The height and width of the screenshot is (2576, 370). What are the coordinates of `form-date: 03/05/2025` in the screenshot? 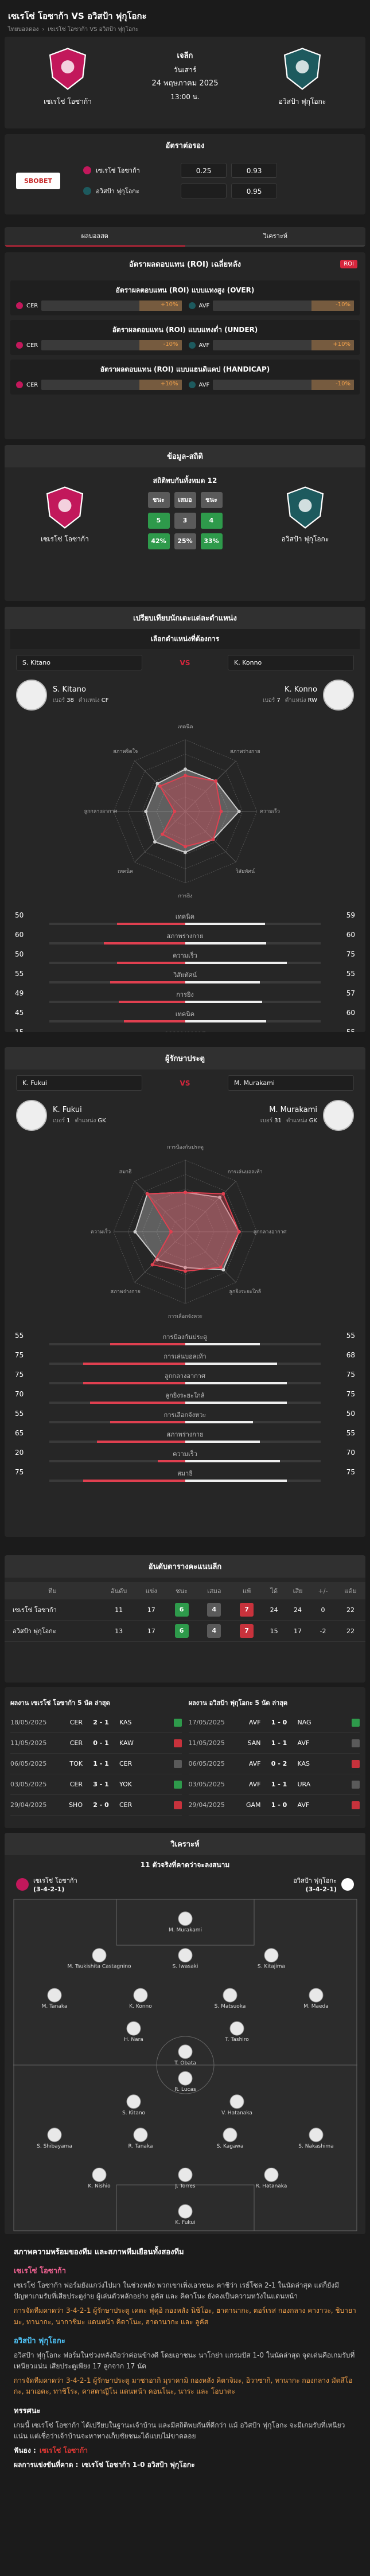 It's located at (28, 1785).